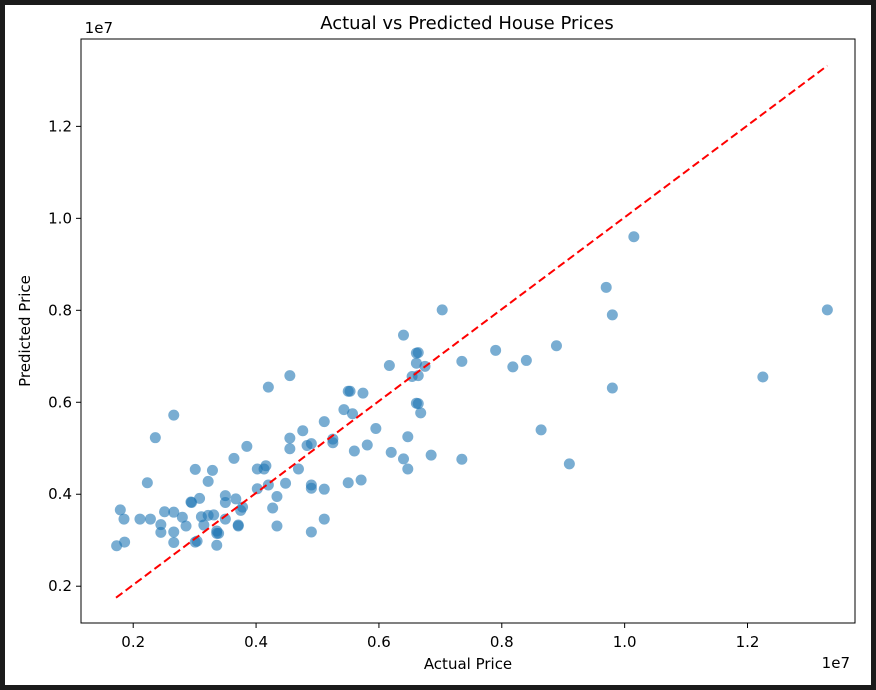  What do you see at coordinates (502, 642) in the screenshot?
I see `x-tick-label: 0.8` at bounding box center [502, 642].